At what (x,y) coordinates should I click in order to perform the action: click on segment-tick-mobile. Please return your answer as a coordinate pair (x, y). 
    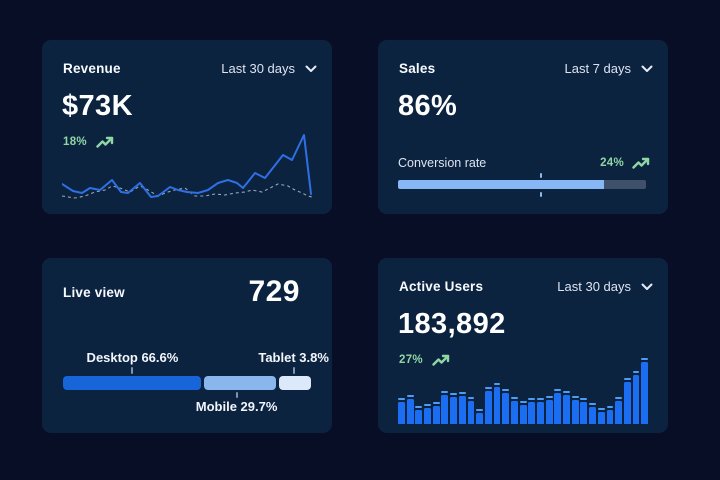
    Looking at the image, I should click on (236, 395).